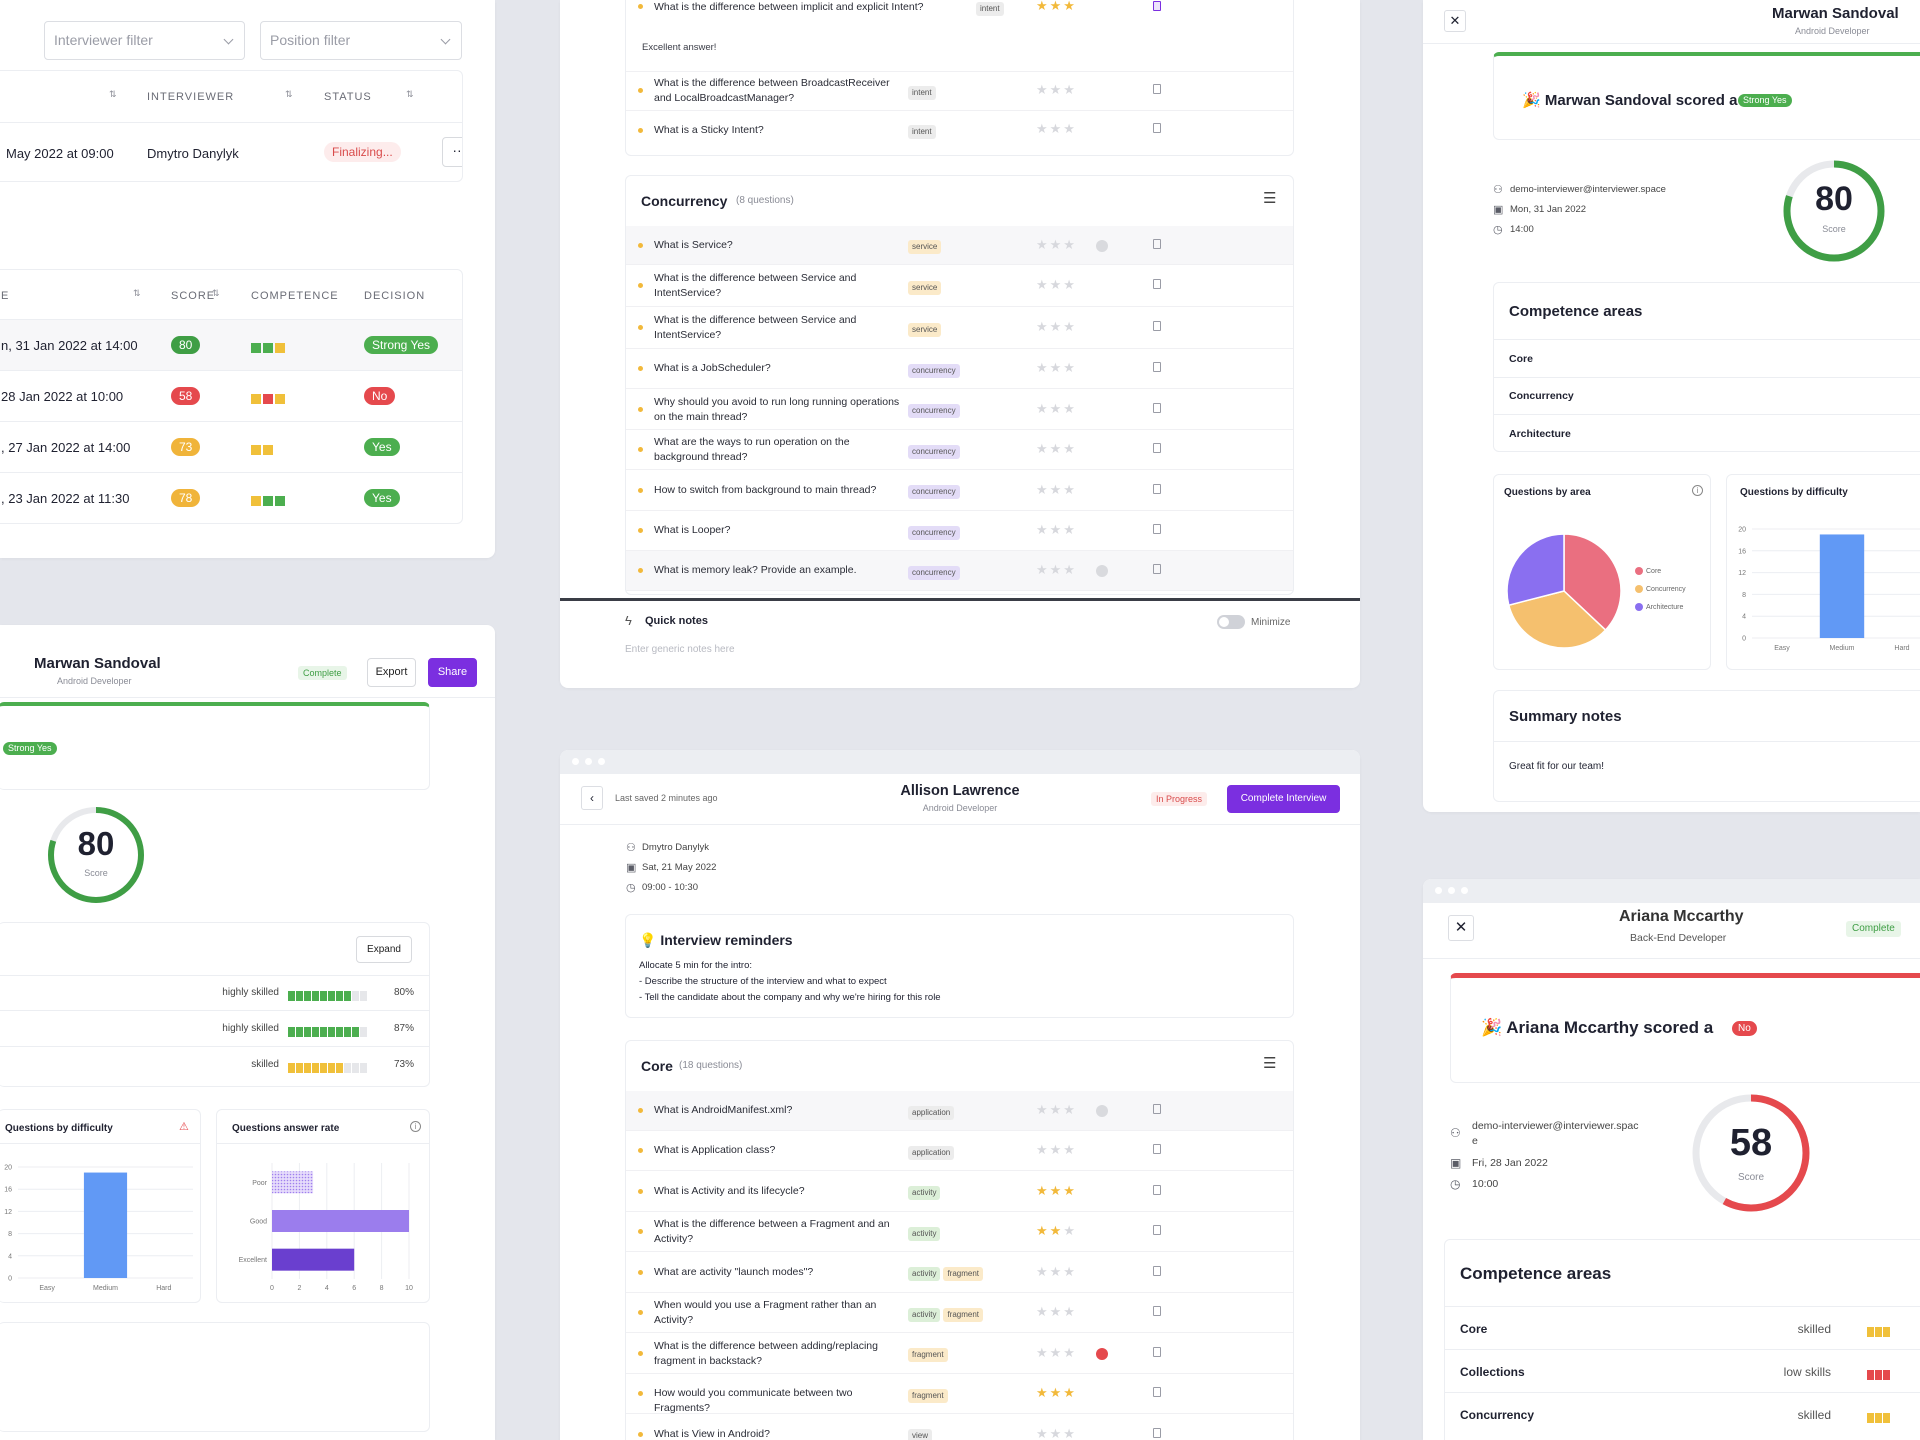 The image size is (1920, 1440). I want to click on back-button: ‹, so click(592, 798).